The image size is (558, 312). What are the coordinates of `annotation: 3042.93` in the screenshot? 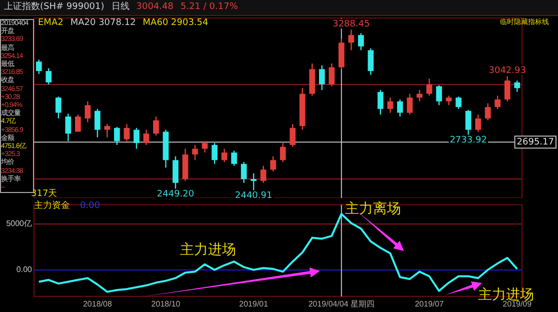 It's located at (507, 71).